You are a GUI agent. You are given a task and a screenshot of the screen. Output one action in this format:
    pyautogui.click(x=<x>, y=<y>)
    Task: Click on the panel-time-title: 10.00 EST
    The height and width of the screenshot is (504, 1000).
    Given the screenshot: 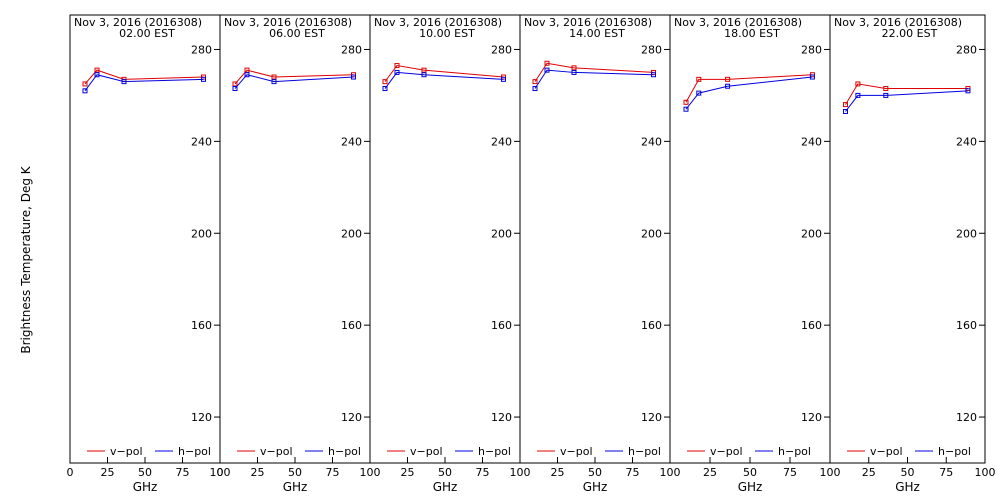 What is the action you would take?
    pyautogui.click(x=447, y=33)
    